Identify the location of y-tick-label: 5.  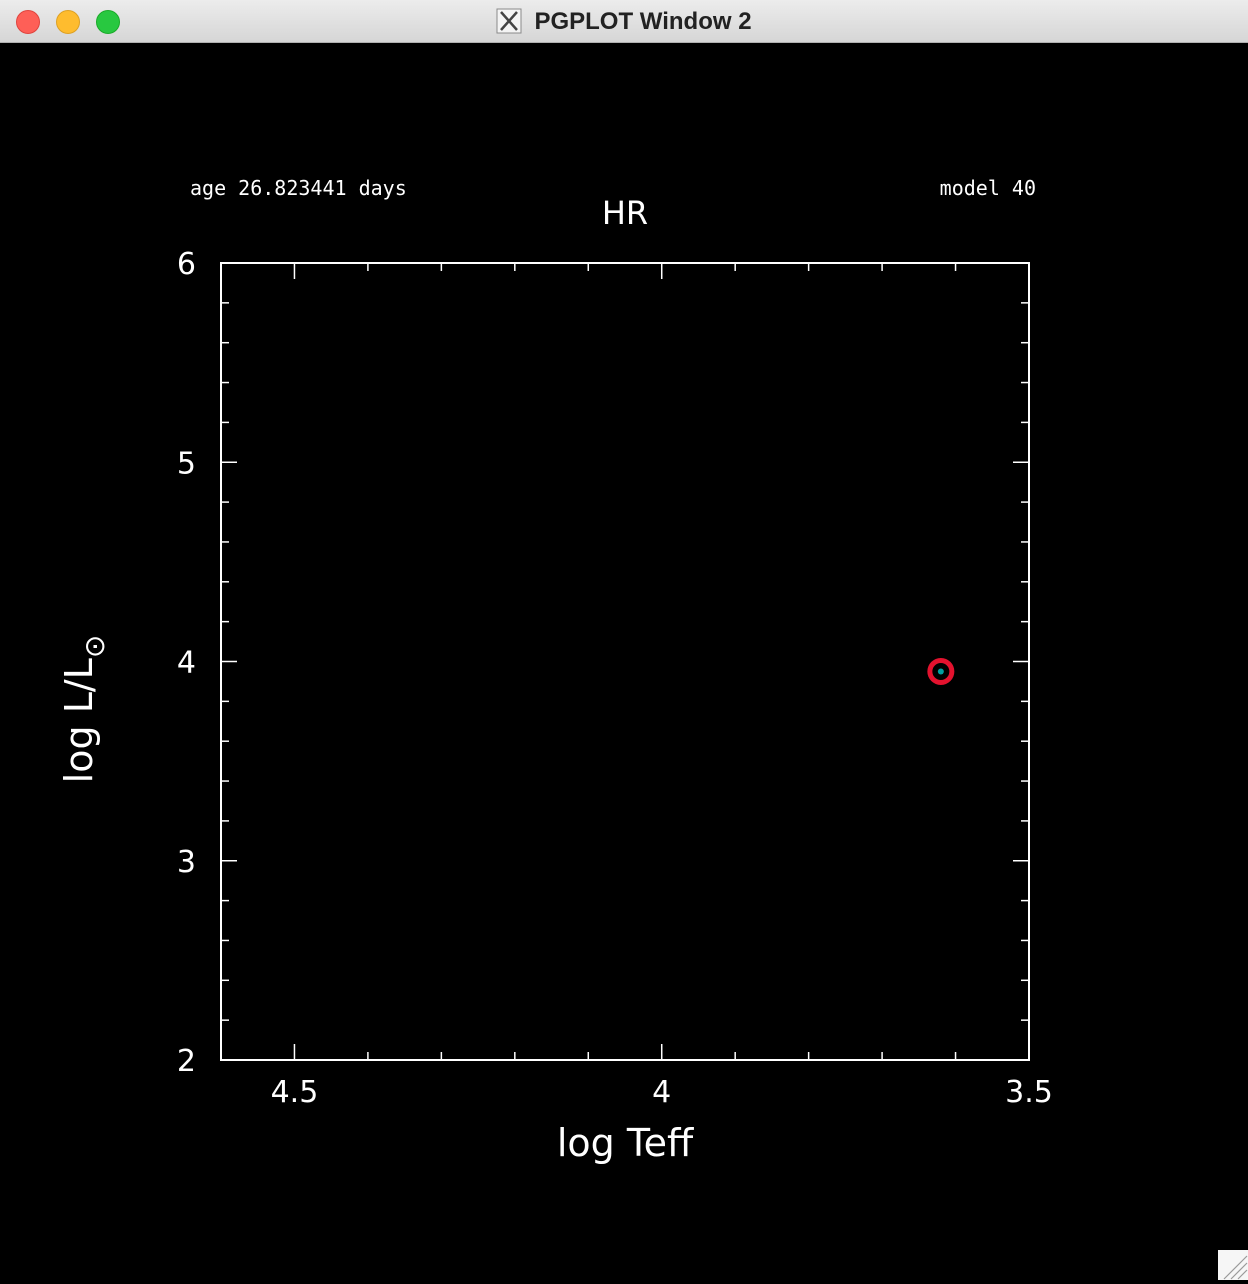
(186, 463).